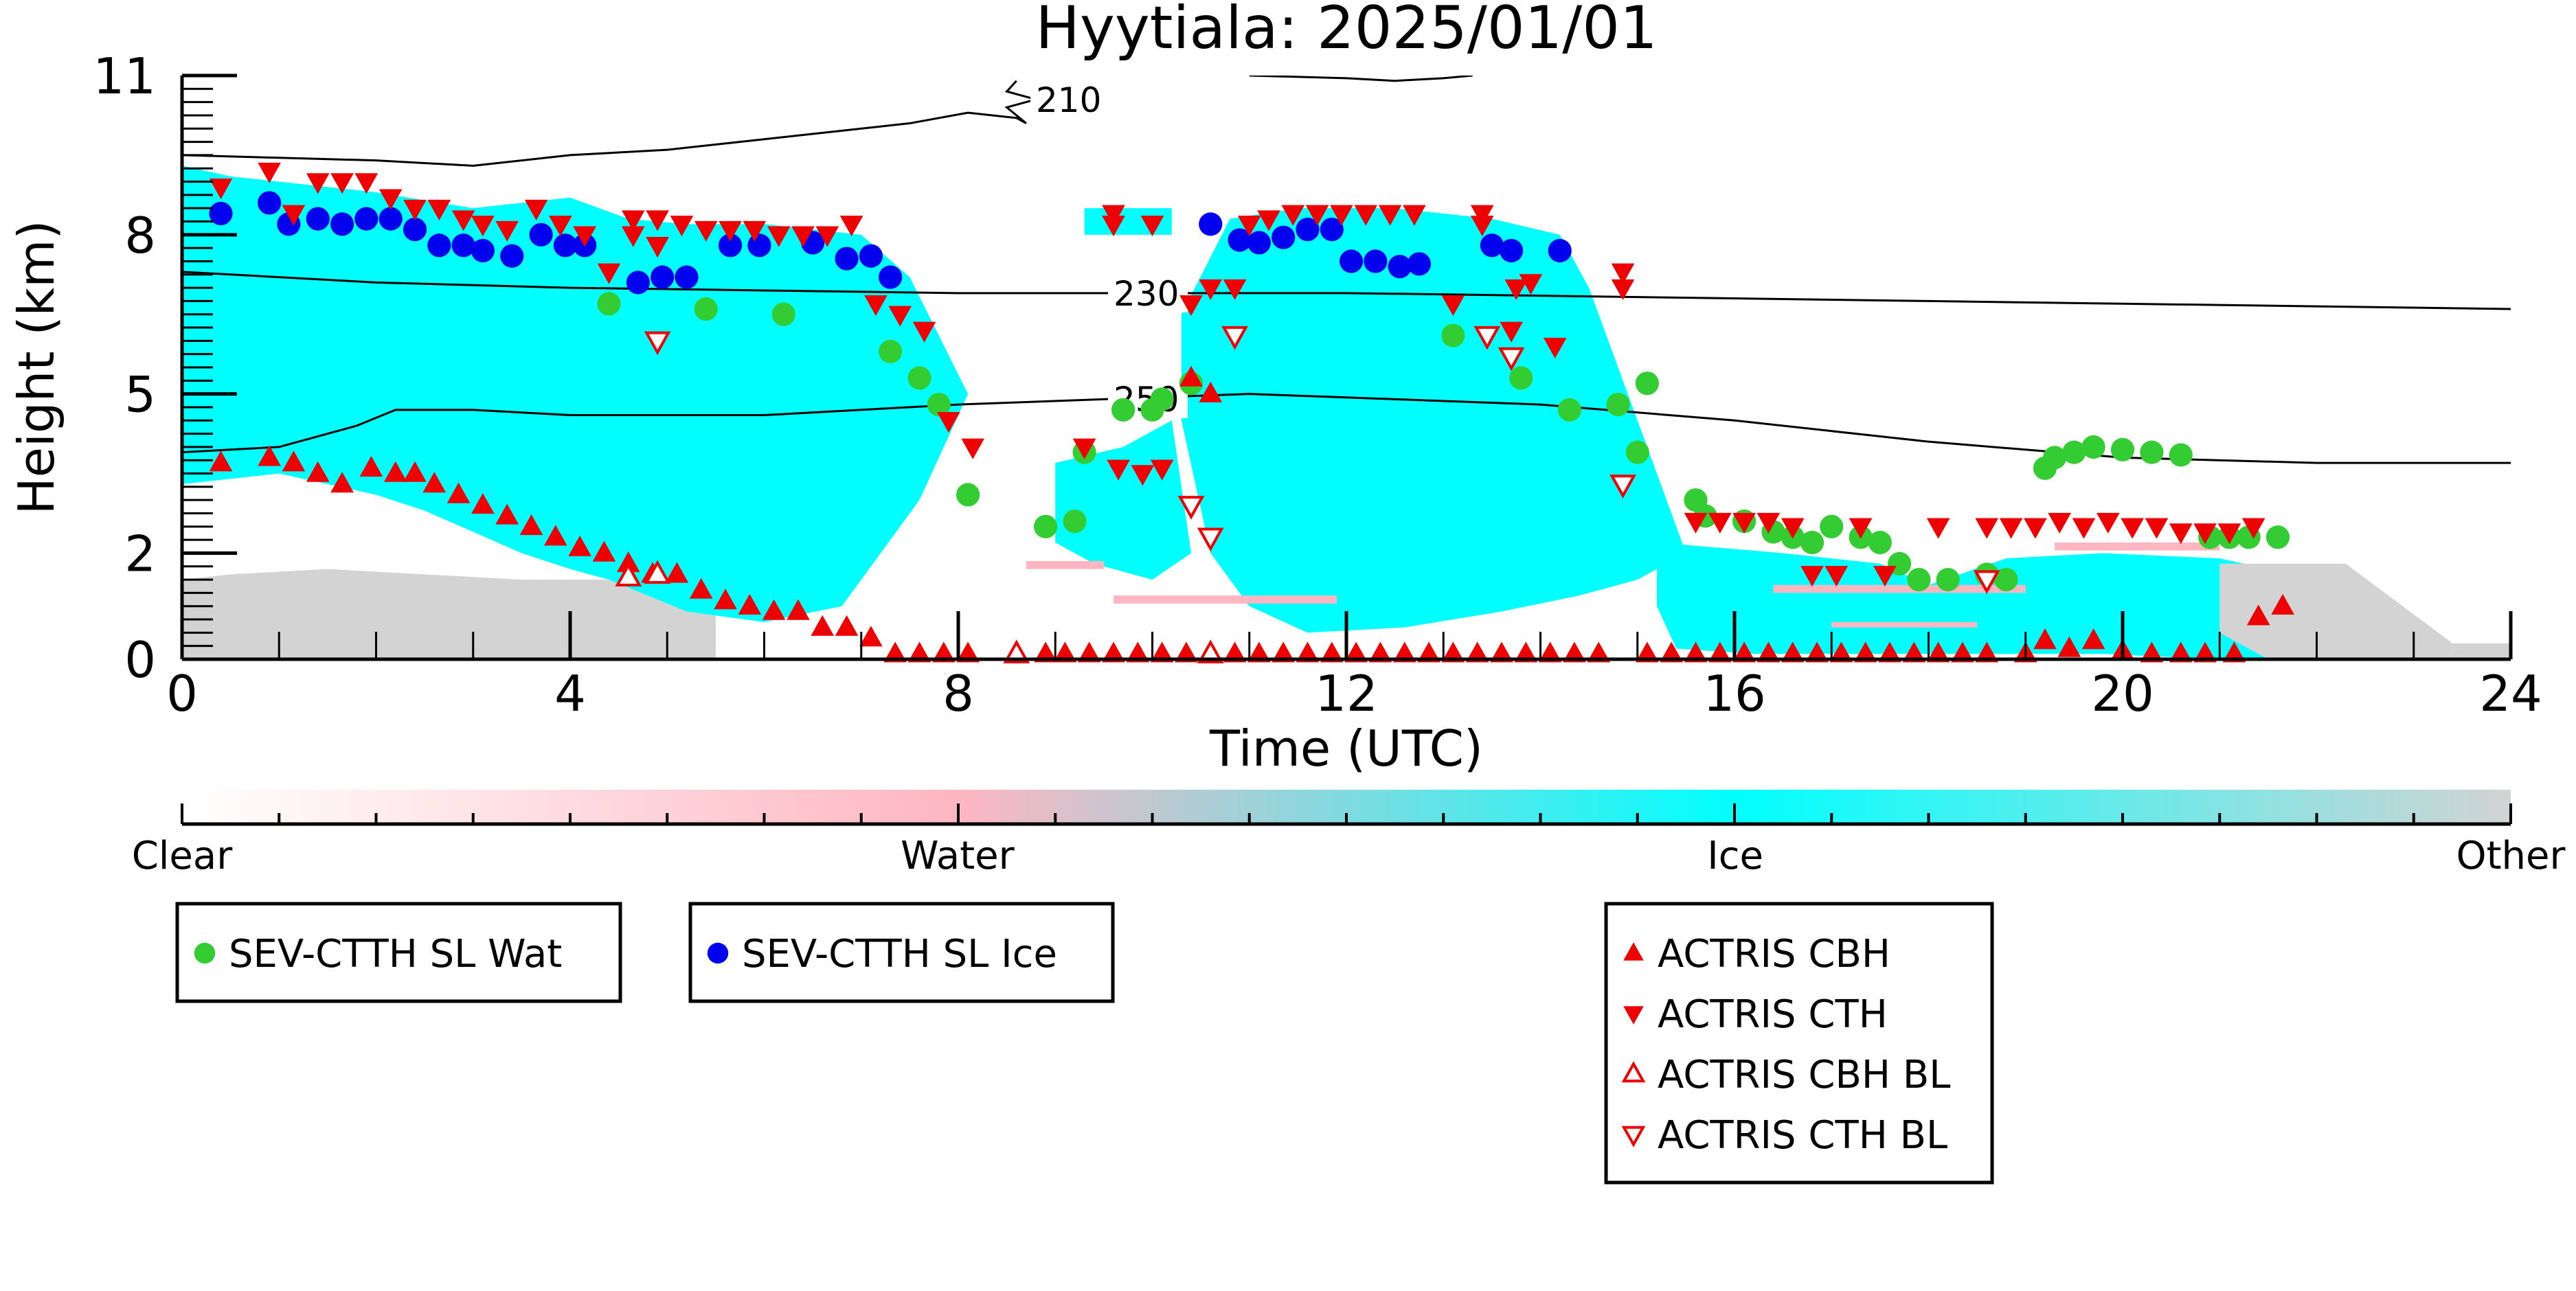 This screenshot has width=2576, height=1291. What do you see at coordinates (1346, 748) in the screenshot?
I see `x-axis-label: Time (UTC)` at bounding box center [1346, 748].